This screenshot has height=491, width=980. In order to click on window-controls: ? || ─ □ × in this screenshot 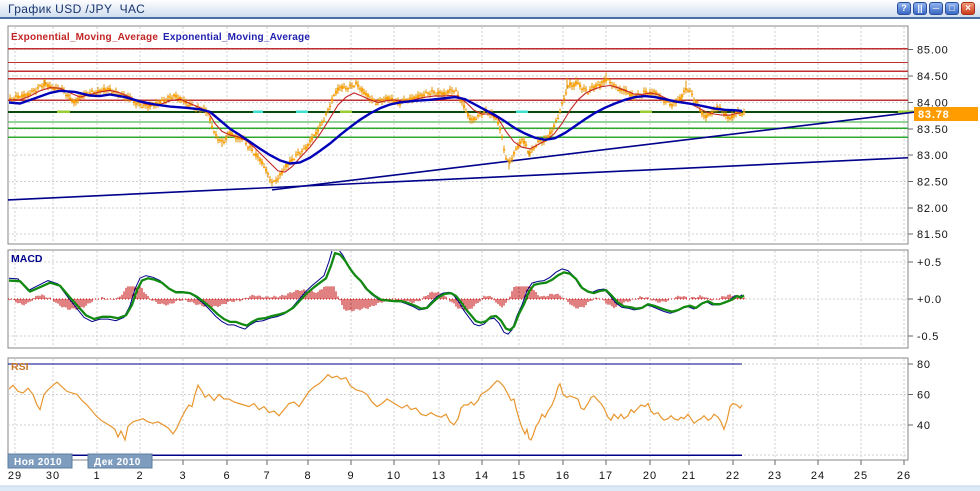, I will do `click(936, 8)`.